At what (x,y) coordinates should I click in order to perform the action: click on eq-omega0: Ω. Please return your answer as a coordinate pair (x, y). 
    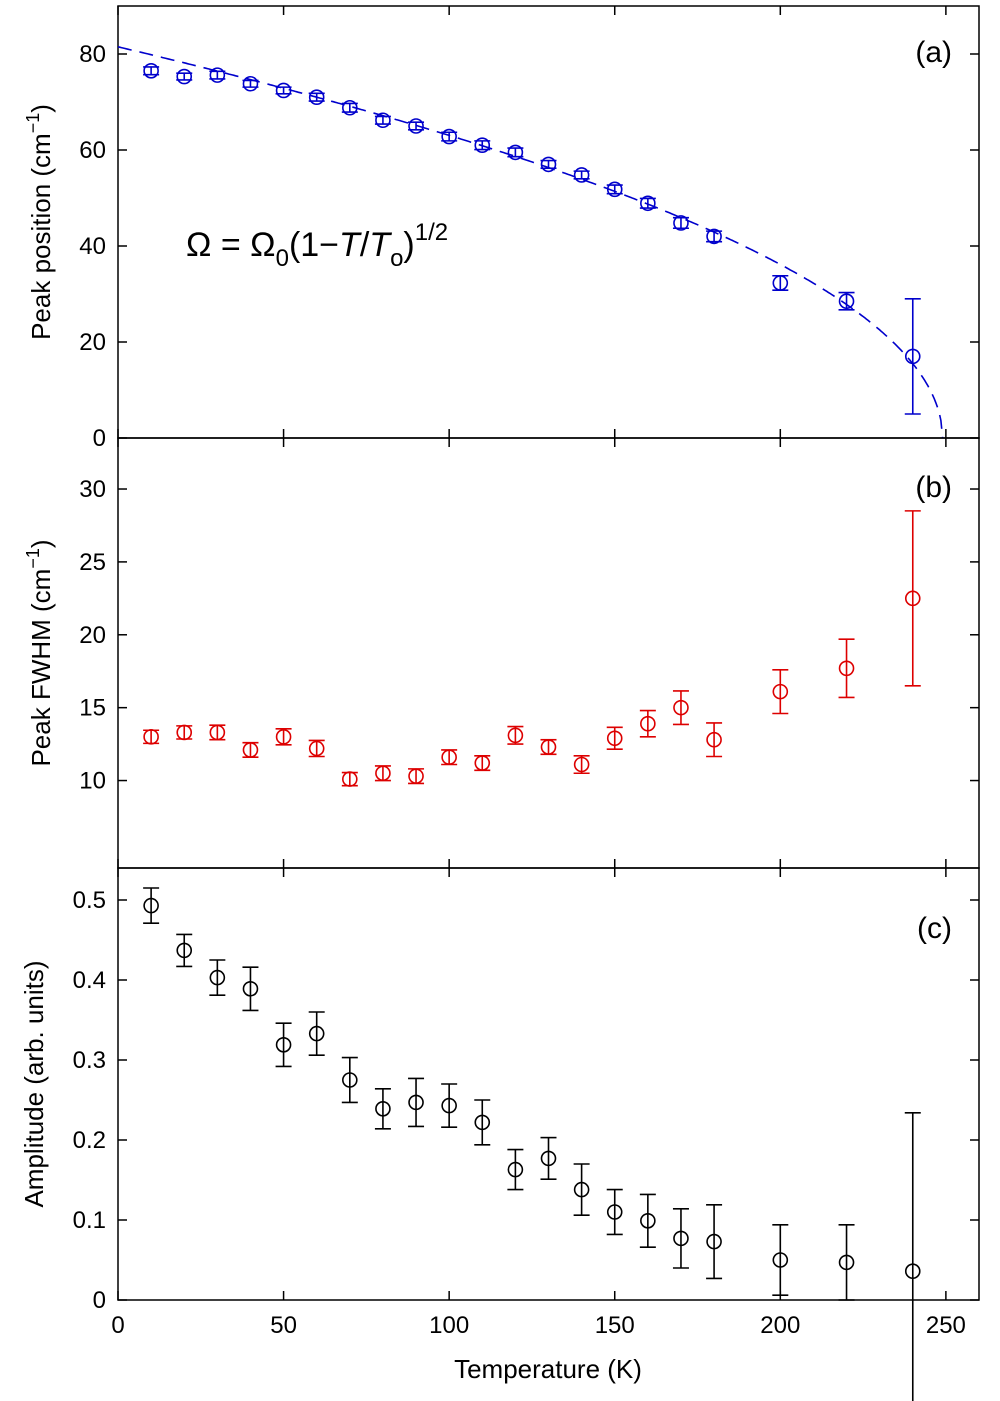
    Looking at the image, I should click on (262, 245).